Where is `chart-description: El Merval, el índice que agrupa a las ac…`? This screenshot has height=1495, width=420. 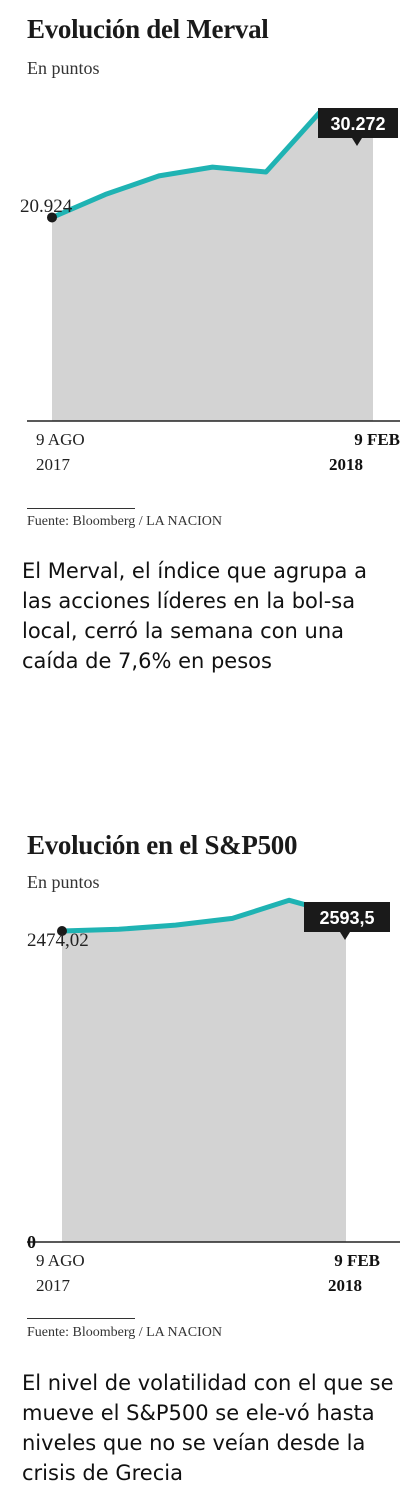
chart-description: El Merval, el índice que agrupa a las ac… is located at coordinates (194, 616).